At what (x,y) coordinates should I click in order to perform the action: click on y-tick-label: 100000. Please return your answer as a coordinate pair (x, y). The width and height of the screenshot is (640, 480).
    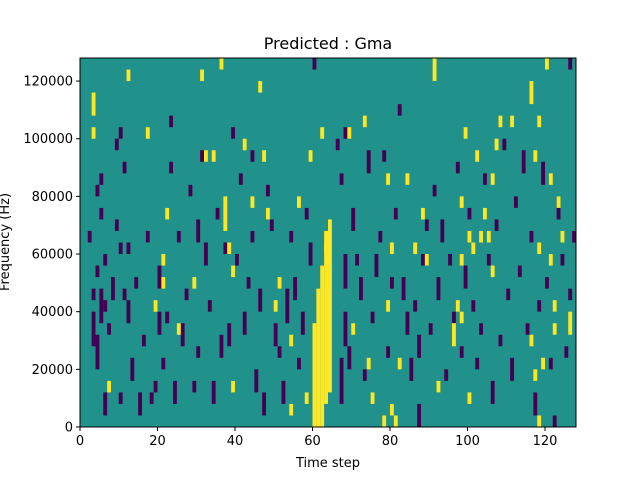
    Looking at the image, I should click on (48, 139).